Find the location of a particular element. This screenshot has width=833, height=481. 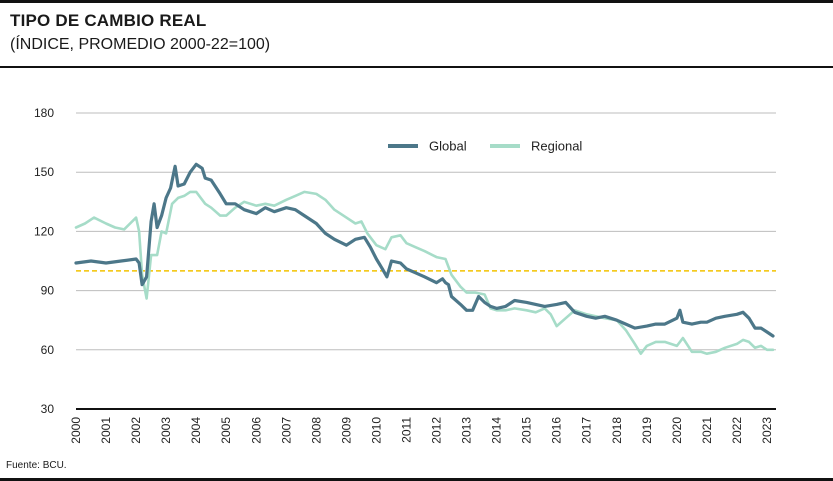

x-tick-label: 2000 is located at coordinates (76, 430).